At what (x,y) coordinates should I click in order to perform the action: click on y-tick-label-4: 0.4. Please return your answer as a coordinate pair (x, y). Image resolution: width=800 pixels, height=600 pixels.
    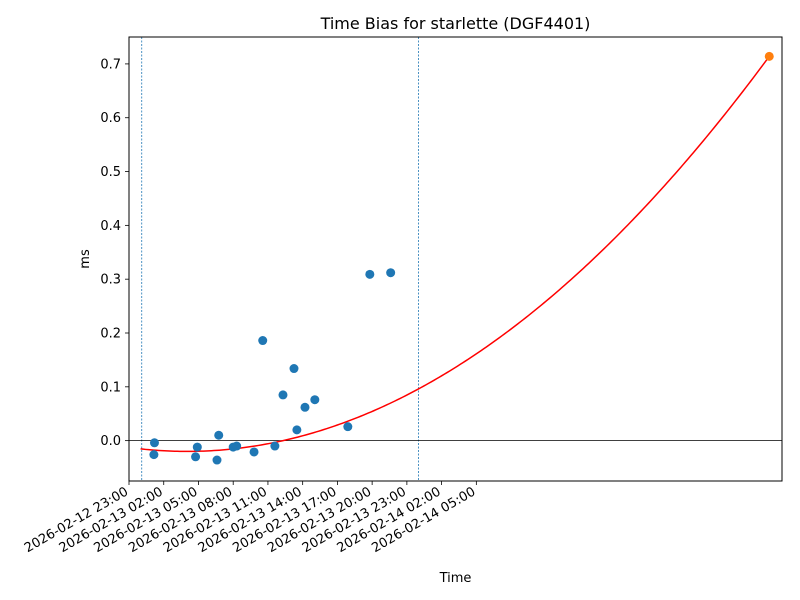
    Looking at the image, I should click on (110, 226).